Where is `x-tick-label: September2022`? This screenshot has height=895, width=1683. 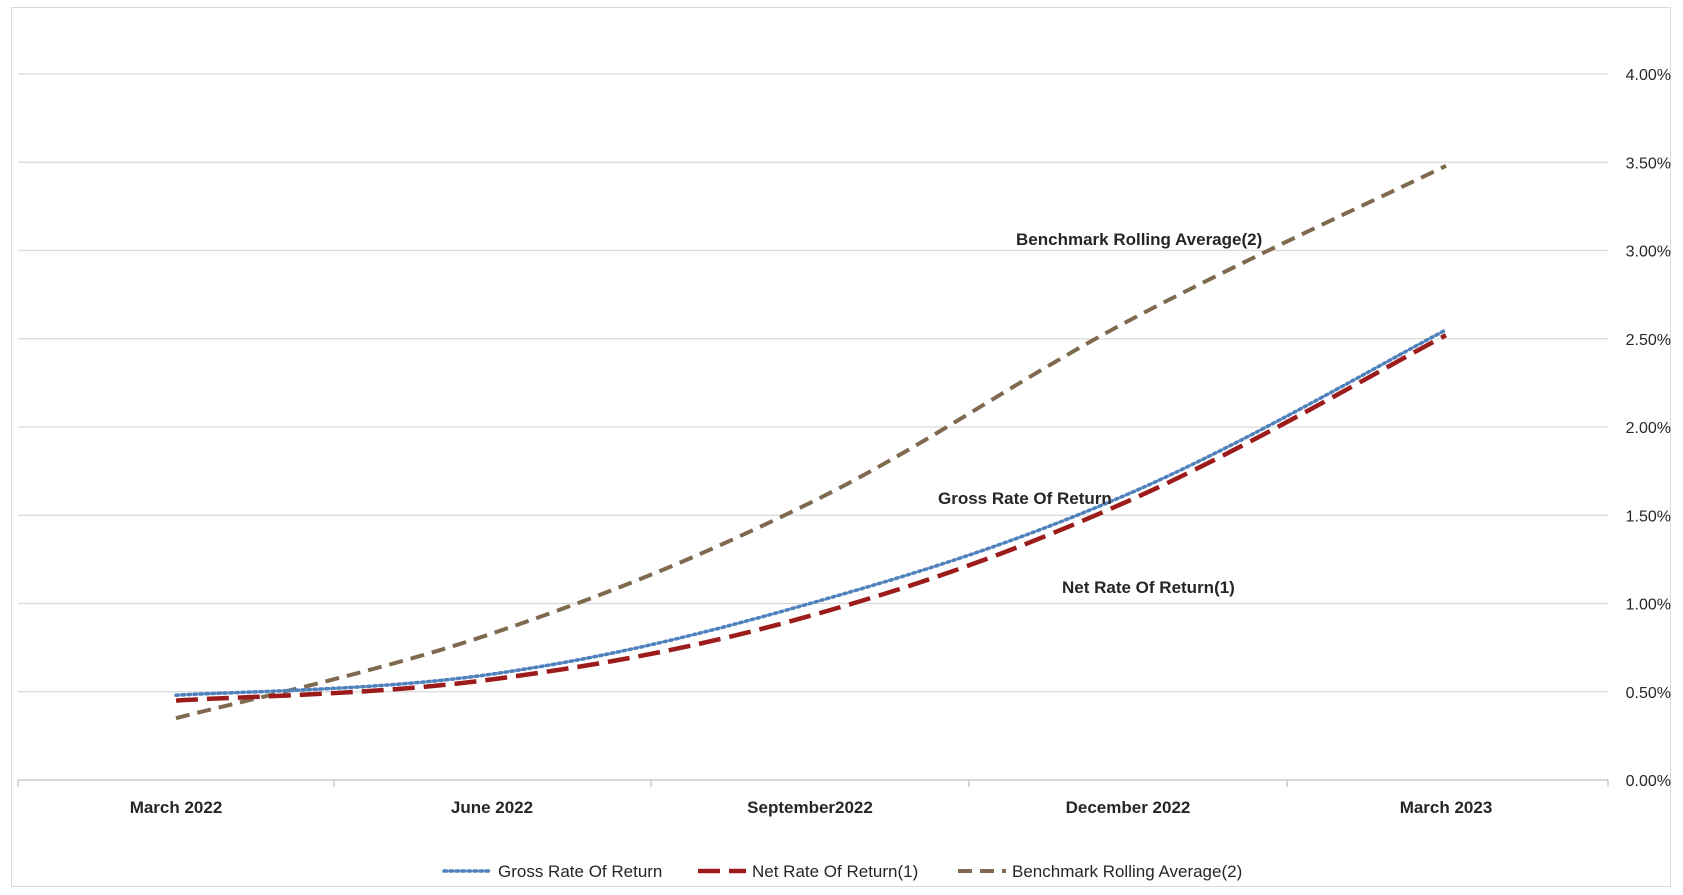
x-tick-label: September2022 is located at coordinates (810, 807).